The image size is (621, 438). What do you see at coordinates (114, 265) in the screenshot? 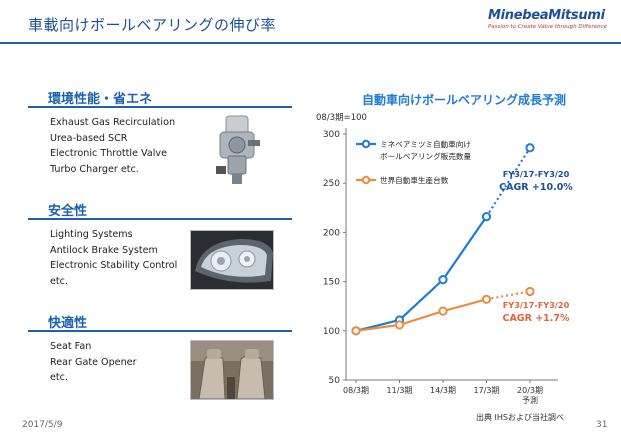
I see `list-item: Electronic Stability Control` at bounding box center [114, 265].